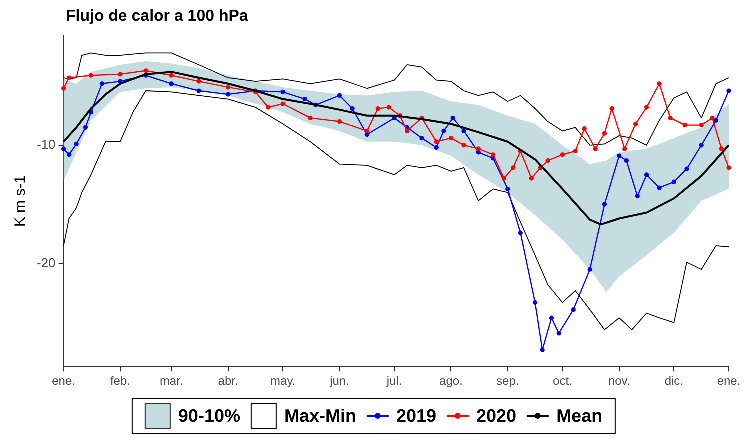 The image size is (747, 442). What do you see at coordinates (508, 381) in the screenshot?
I see `x-tick-label: sep.` at bounding box center [508, 381].